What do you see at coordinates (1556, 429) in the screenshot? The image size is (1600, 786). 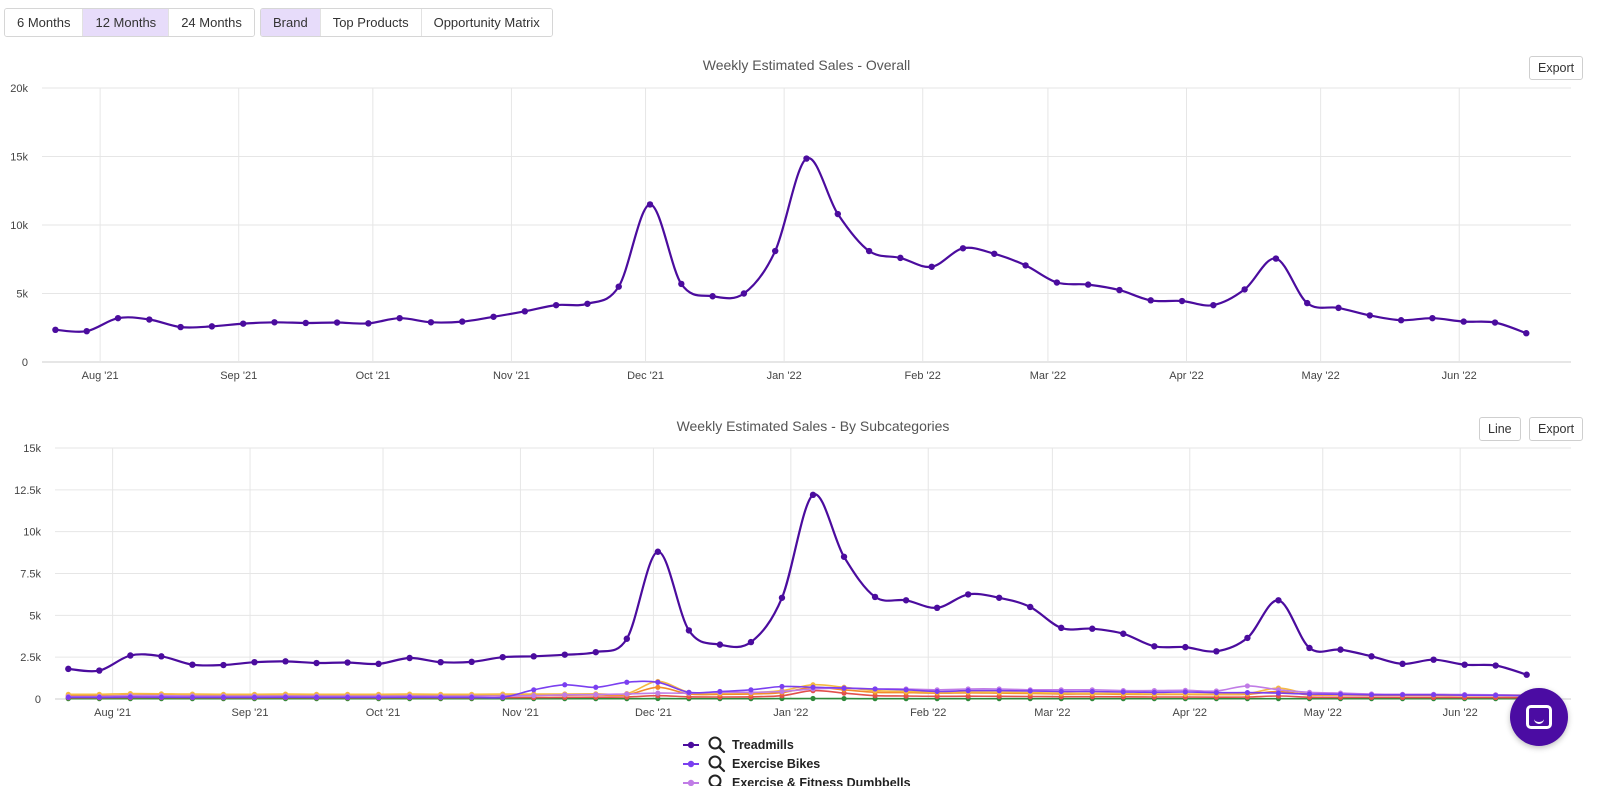 I see `subcategory-export-button: Export` at bounding box center [1556, 429].